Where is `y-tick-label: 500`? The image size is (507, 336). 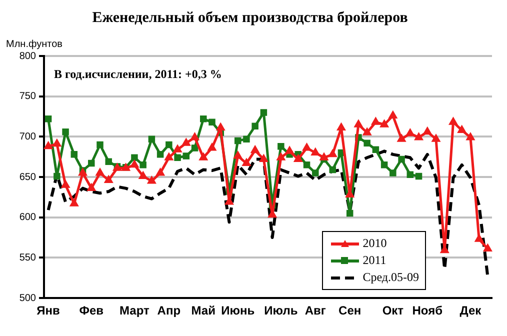
y-tick-label: 500 is located at coordinates (27, 298).